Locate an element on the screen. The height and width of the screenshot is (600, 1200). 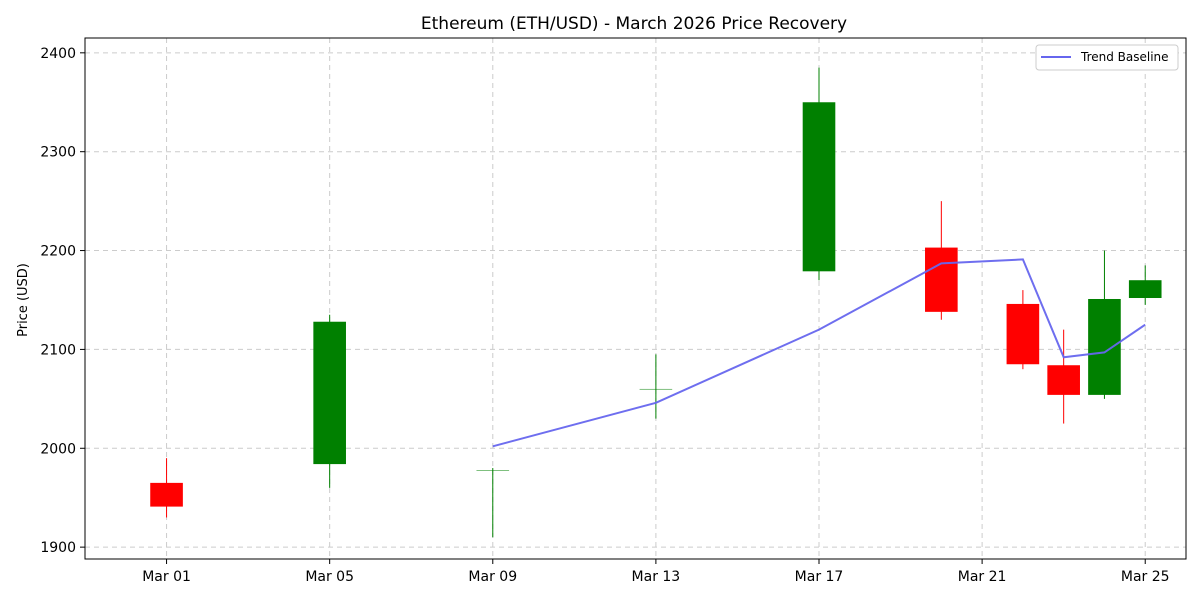
x-tick-label: Mar 05 is located at coordinates (329, 577).